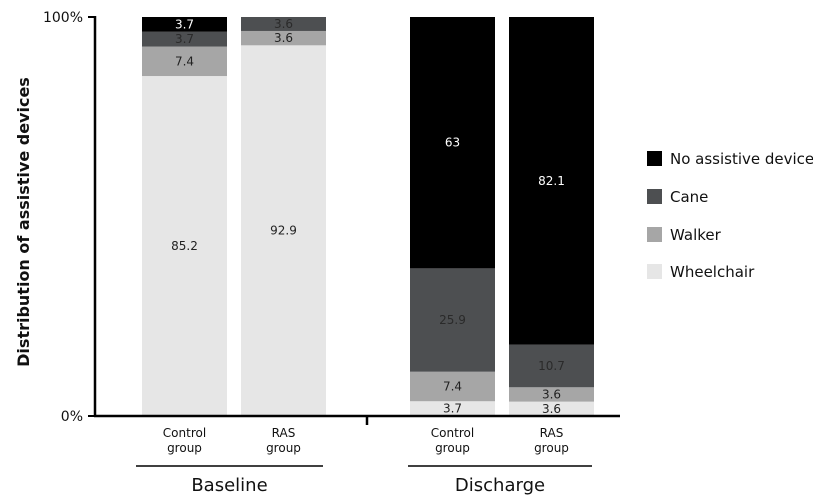 Image resolution: width=813 pixels, height=499 pixels. I want to click on data-label: 63, so click(452, 143).